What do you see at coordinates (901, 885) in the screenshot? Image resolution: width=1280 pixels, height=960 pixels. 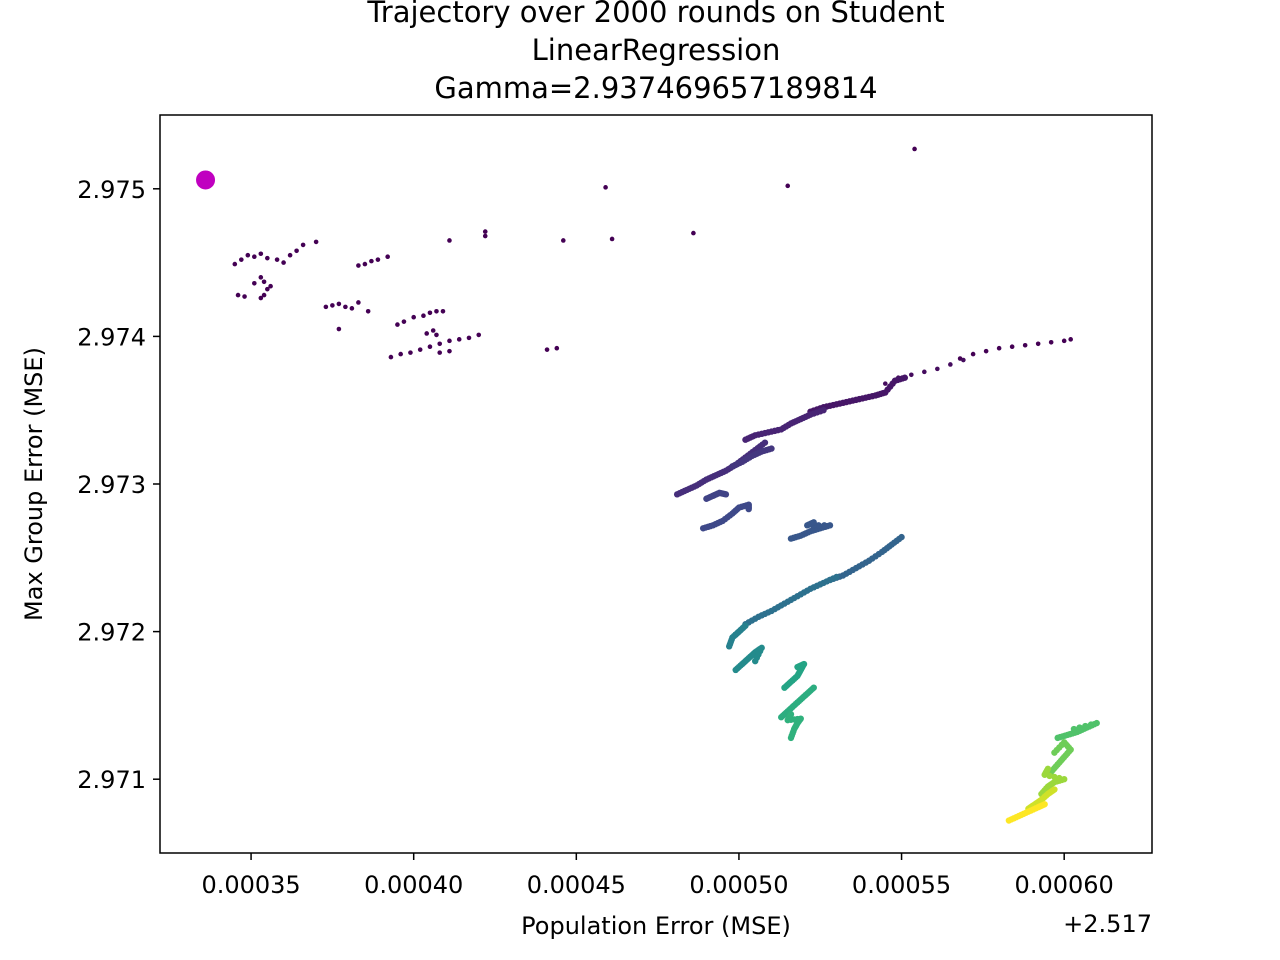 I see `x-tick-label: 0.00055` at bounding box center [901, 885].